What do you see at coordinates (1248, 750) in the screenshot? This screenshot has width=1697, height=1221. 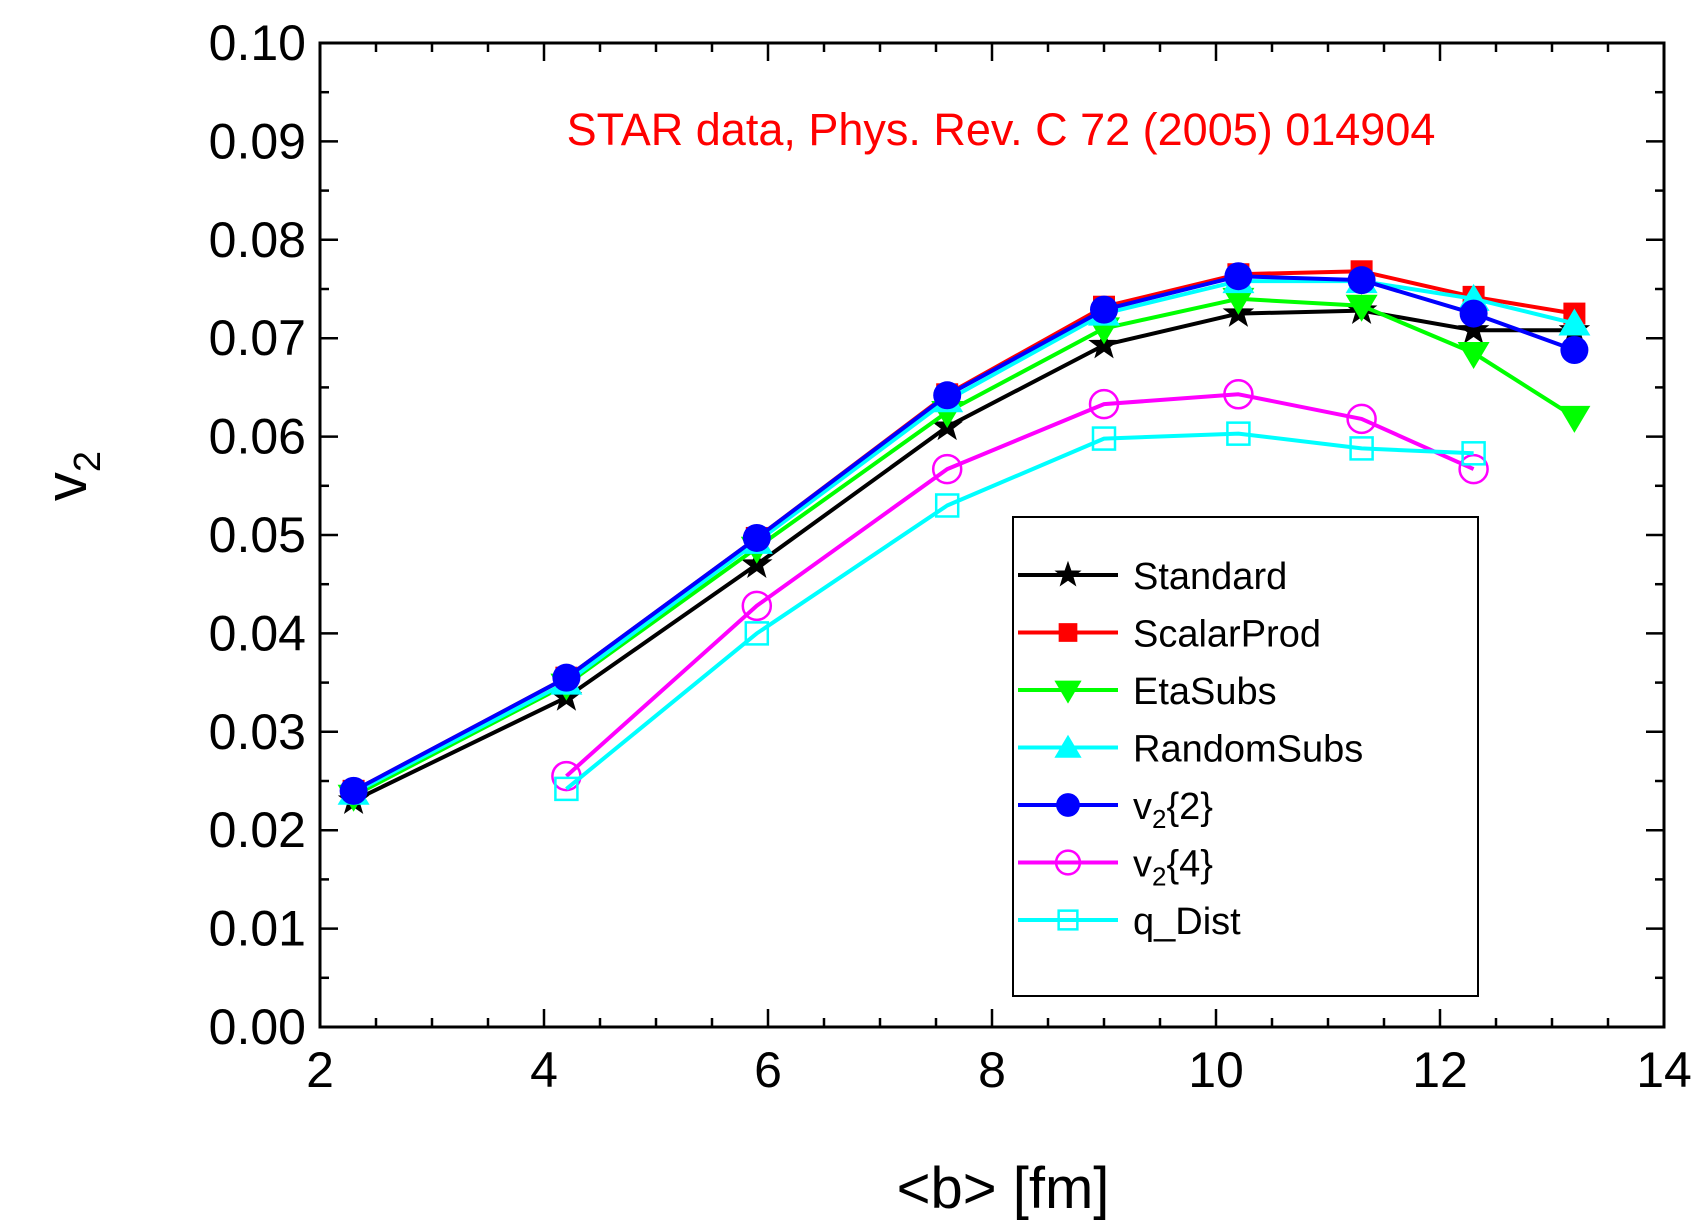 I see `legend-label: RandomSubs` at bounding box center [1248, 750].